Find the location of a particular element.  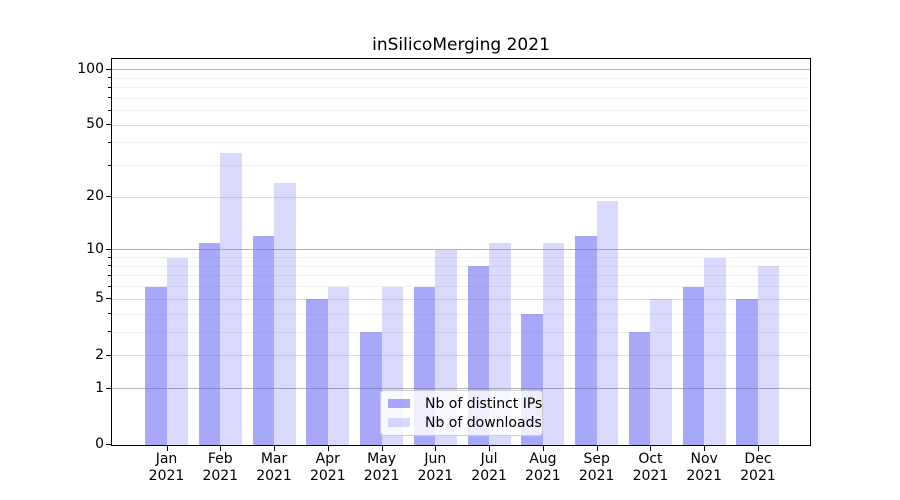

legend-label-downloads: Nb of downloads is located at coordinates (483, 422).